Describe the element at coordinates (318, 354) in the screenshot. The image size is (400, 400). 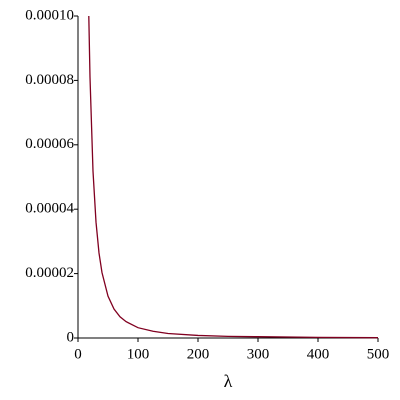
I see `x-tick-label: 400` at that location.